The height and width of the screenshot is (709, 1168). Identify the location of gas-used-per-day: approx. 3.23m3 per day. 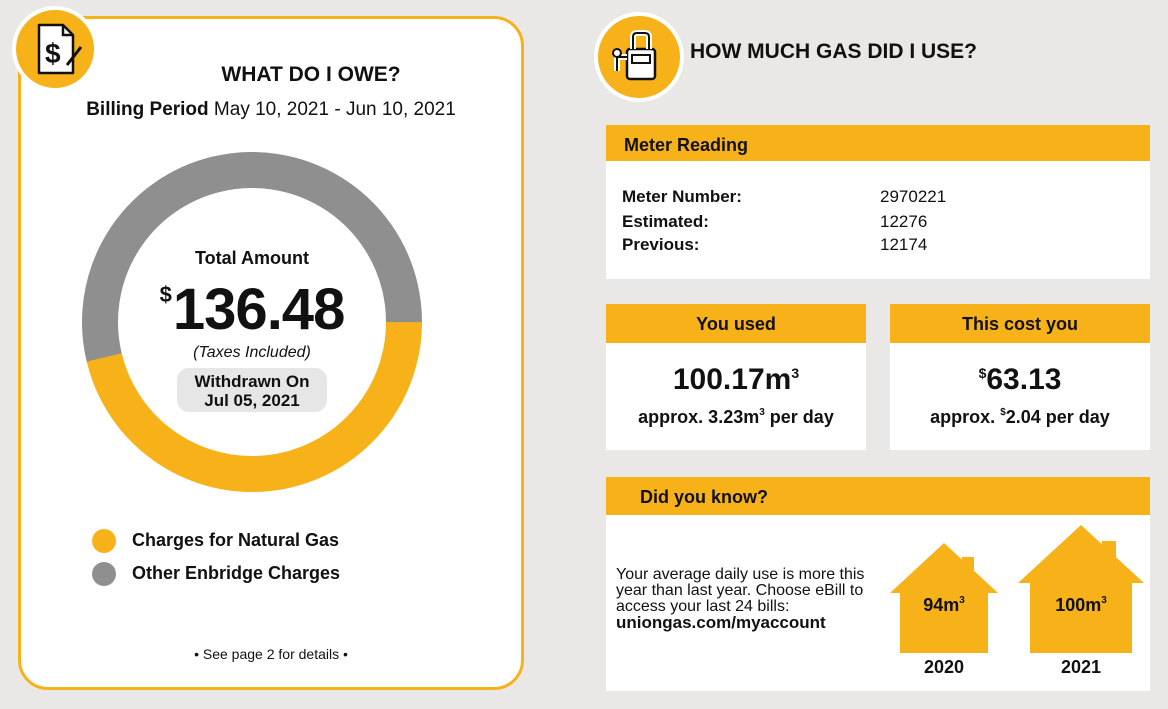
(736, 417).